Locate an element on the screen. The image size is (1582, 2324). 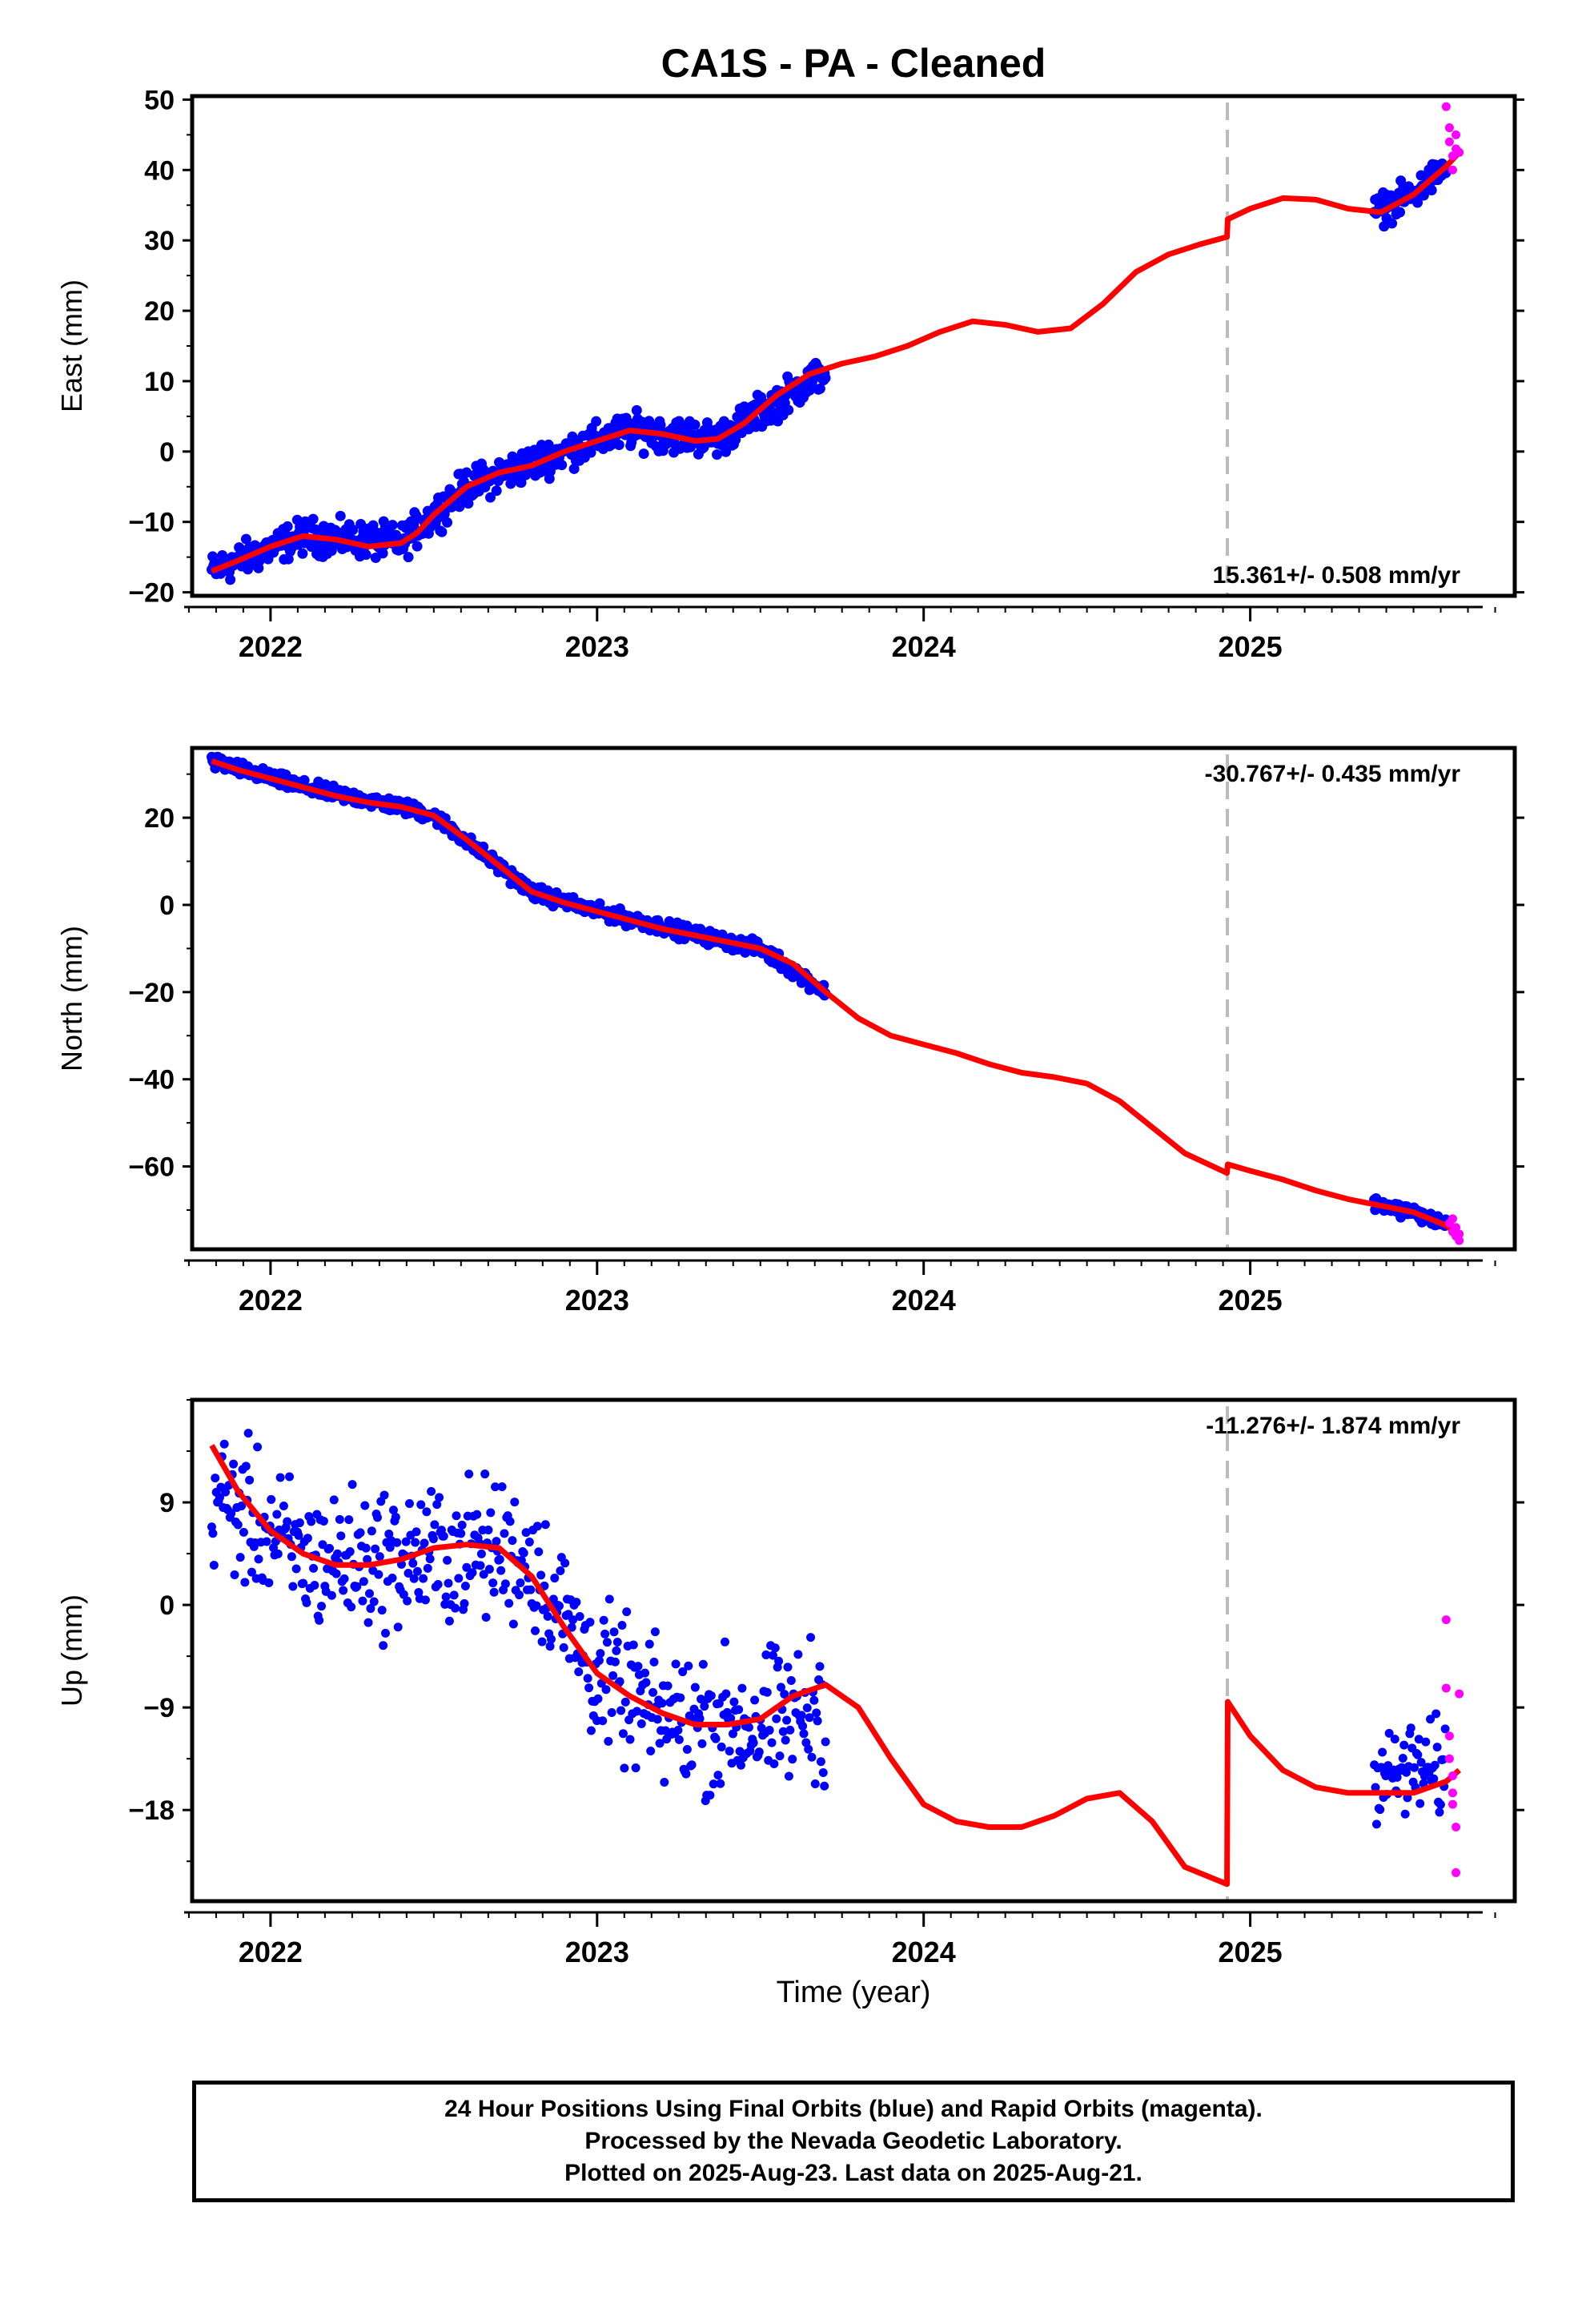
y-tick-label: −40 is located at coordinates (151, 1080).